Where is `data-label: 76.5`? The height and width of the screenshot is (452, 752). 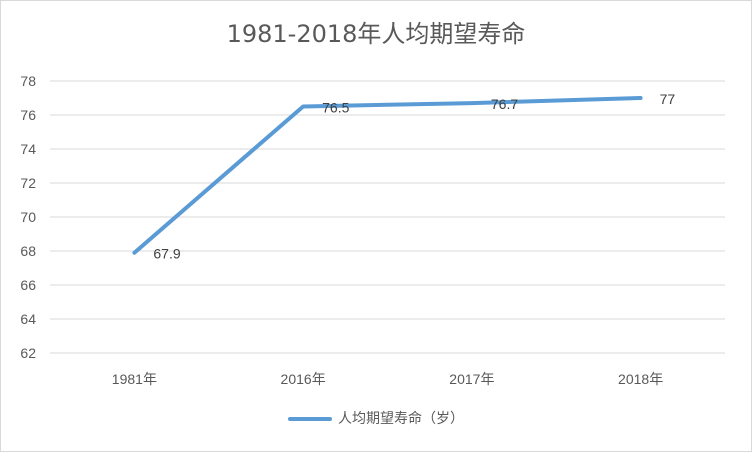
data-label: 76.5 is located at coordinates (335, 108).